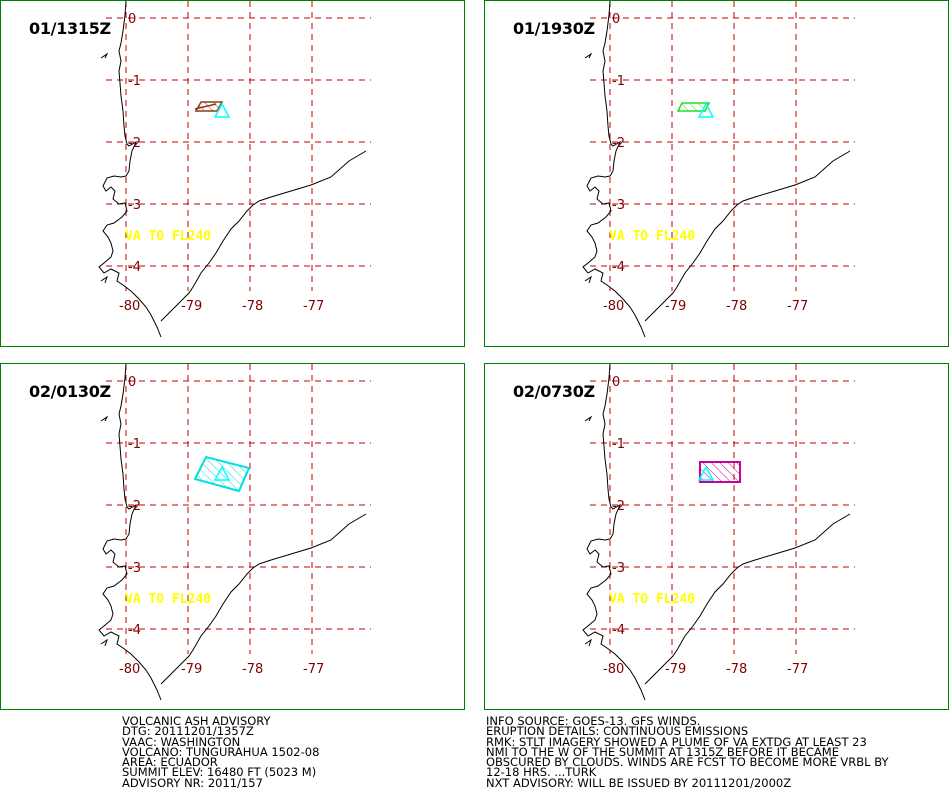  I want to click on advisory-line: INFO SOURCE: GOES-13. GFS WINDS., so click(593, 721).